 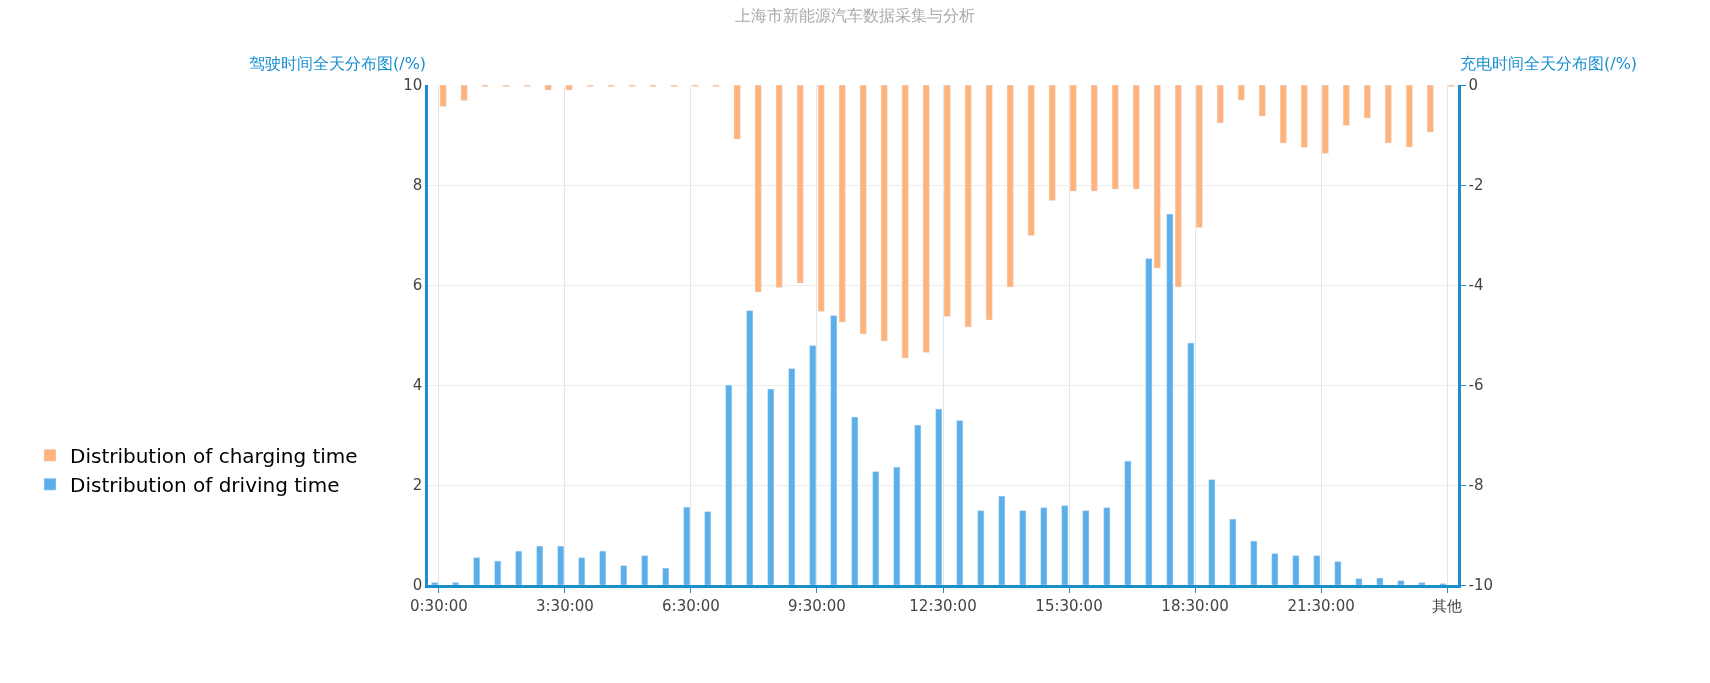 What do you see at coordinates (417, 585) in the screenshot?
I see `y-tick-label: 0` at bounding box center [417, 585].